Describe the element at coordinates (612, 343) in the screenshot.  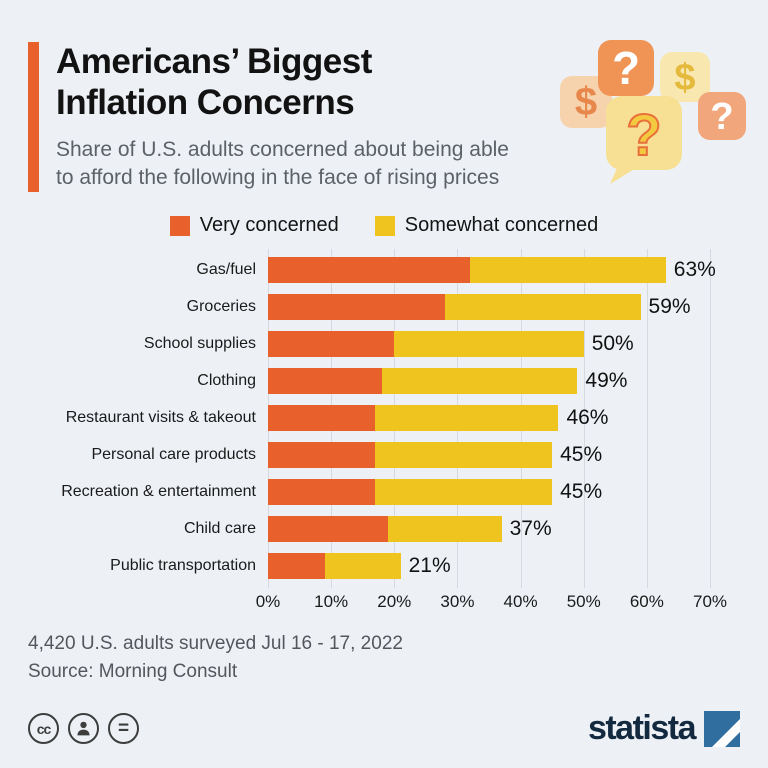
I see `total-value-label: 50%` at that location.